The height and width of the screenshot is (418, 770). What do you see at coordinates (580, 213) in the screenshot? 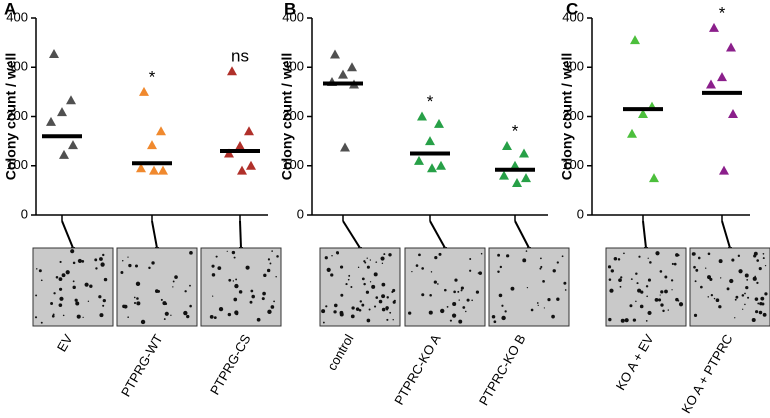
I see `y-tick-label: 0` at bounding box center [580, 213].